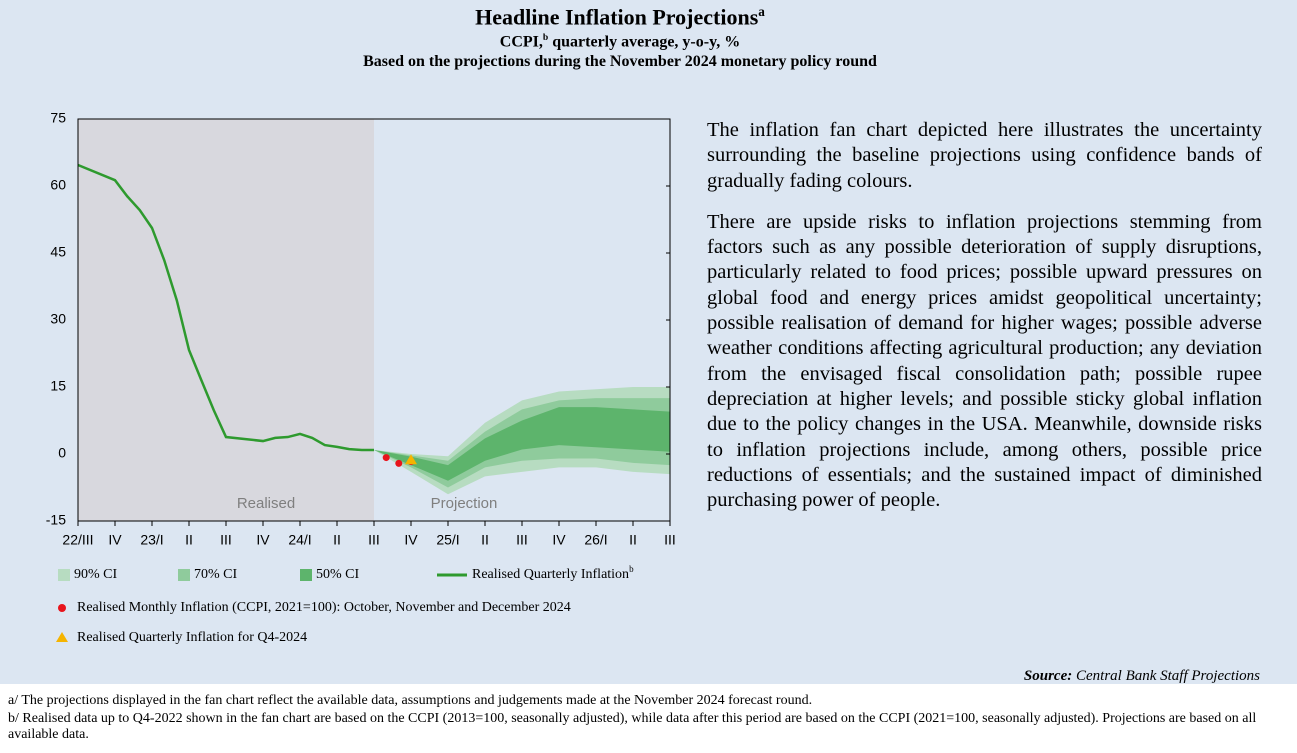 This screenshot has width=1297, height=753. I want to click on legend-label-note: b, so click(631, 569).